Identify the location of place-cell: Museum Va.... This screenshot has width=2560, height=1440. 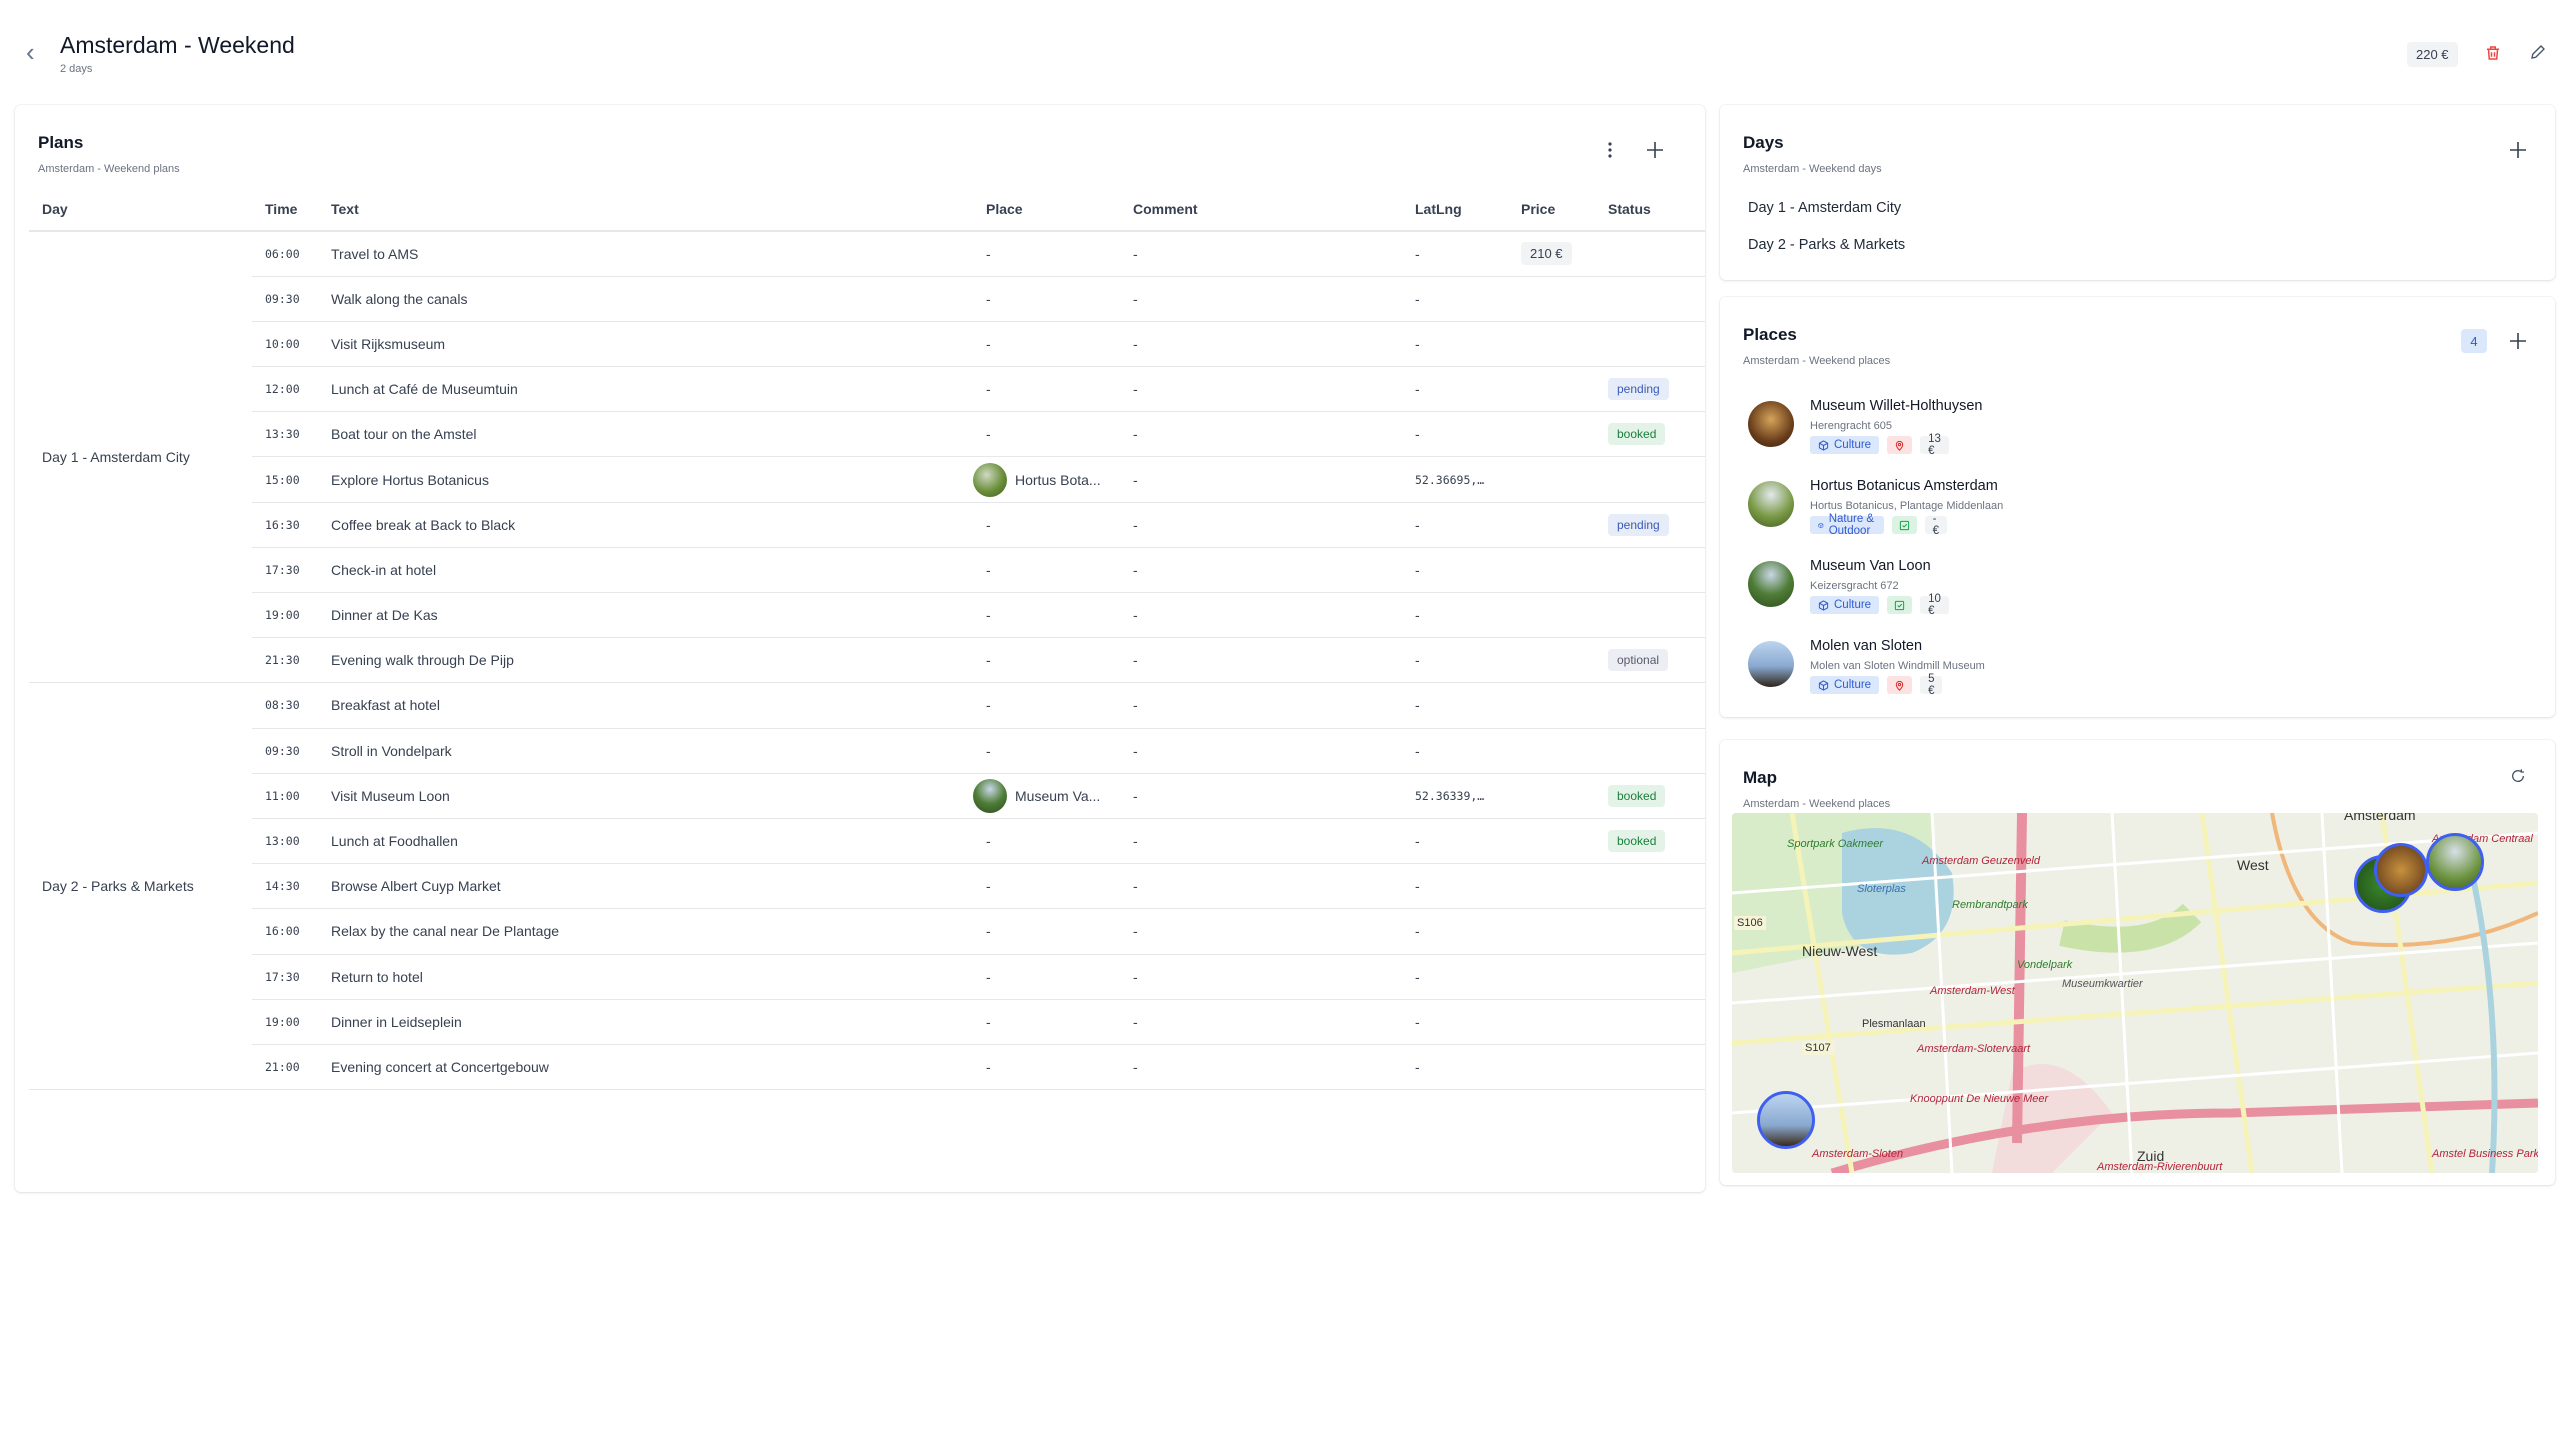
(1046, 796).